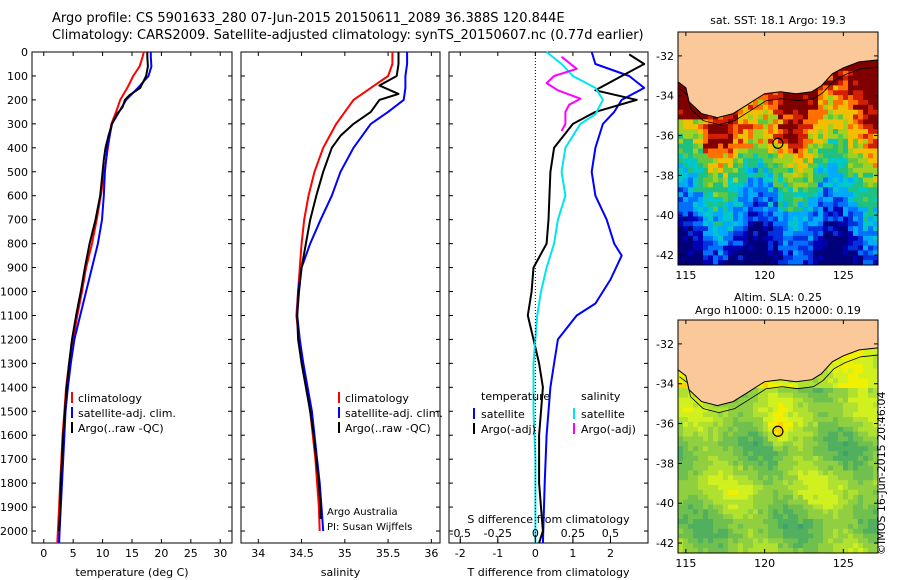 This screenshot has width=900, height=580. Describe the element at coordinates (535, 553) in the screenshot. I see `x-tick-label: 0` at that location.